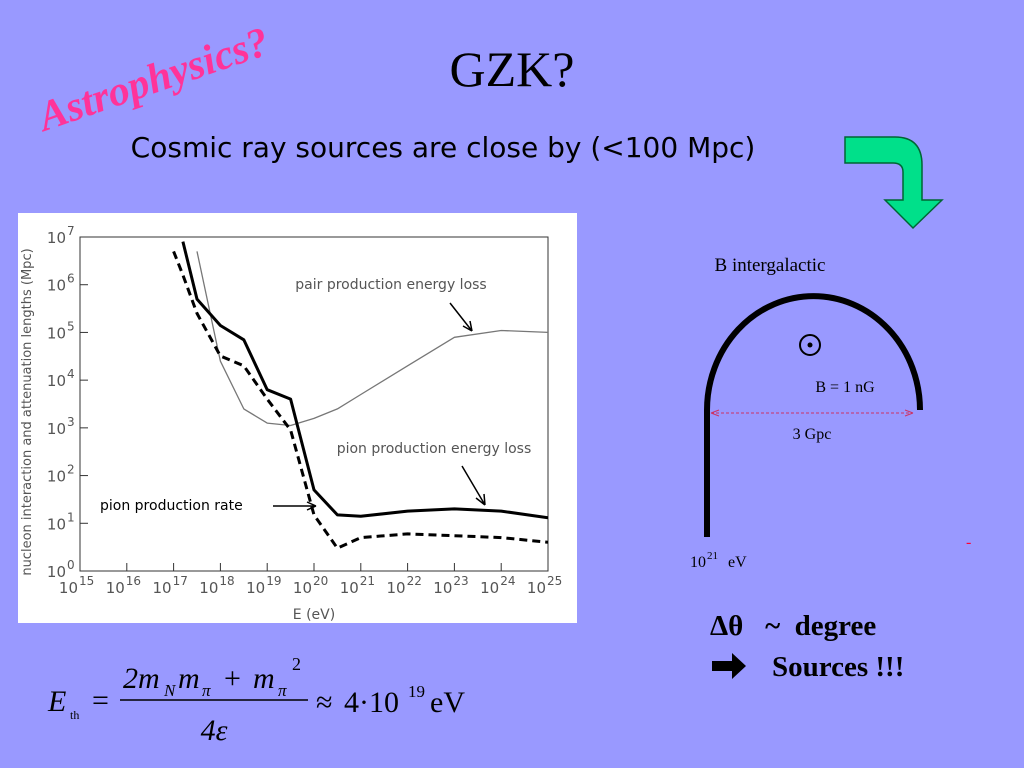 This screenshot has height=768, width=1024. Describe the element at coordinates (296, 664) in the screenshot. I see `formula-part: 2` at that location.